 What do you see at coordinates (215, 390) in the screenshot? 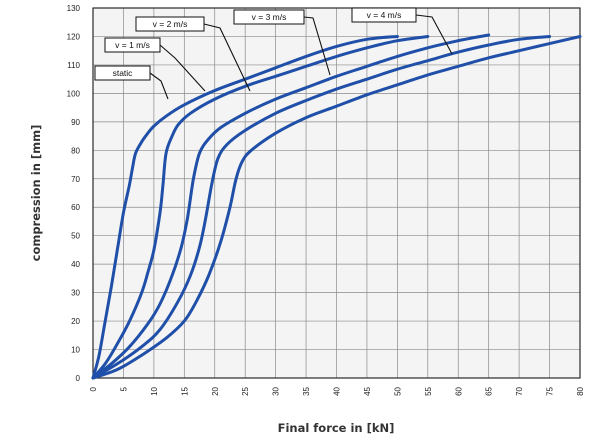
I see `x-tick-label: 20` at bounding box center [215, 390].